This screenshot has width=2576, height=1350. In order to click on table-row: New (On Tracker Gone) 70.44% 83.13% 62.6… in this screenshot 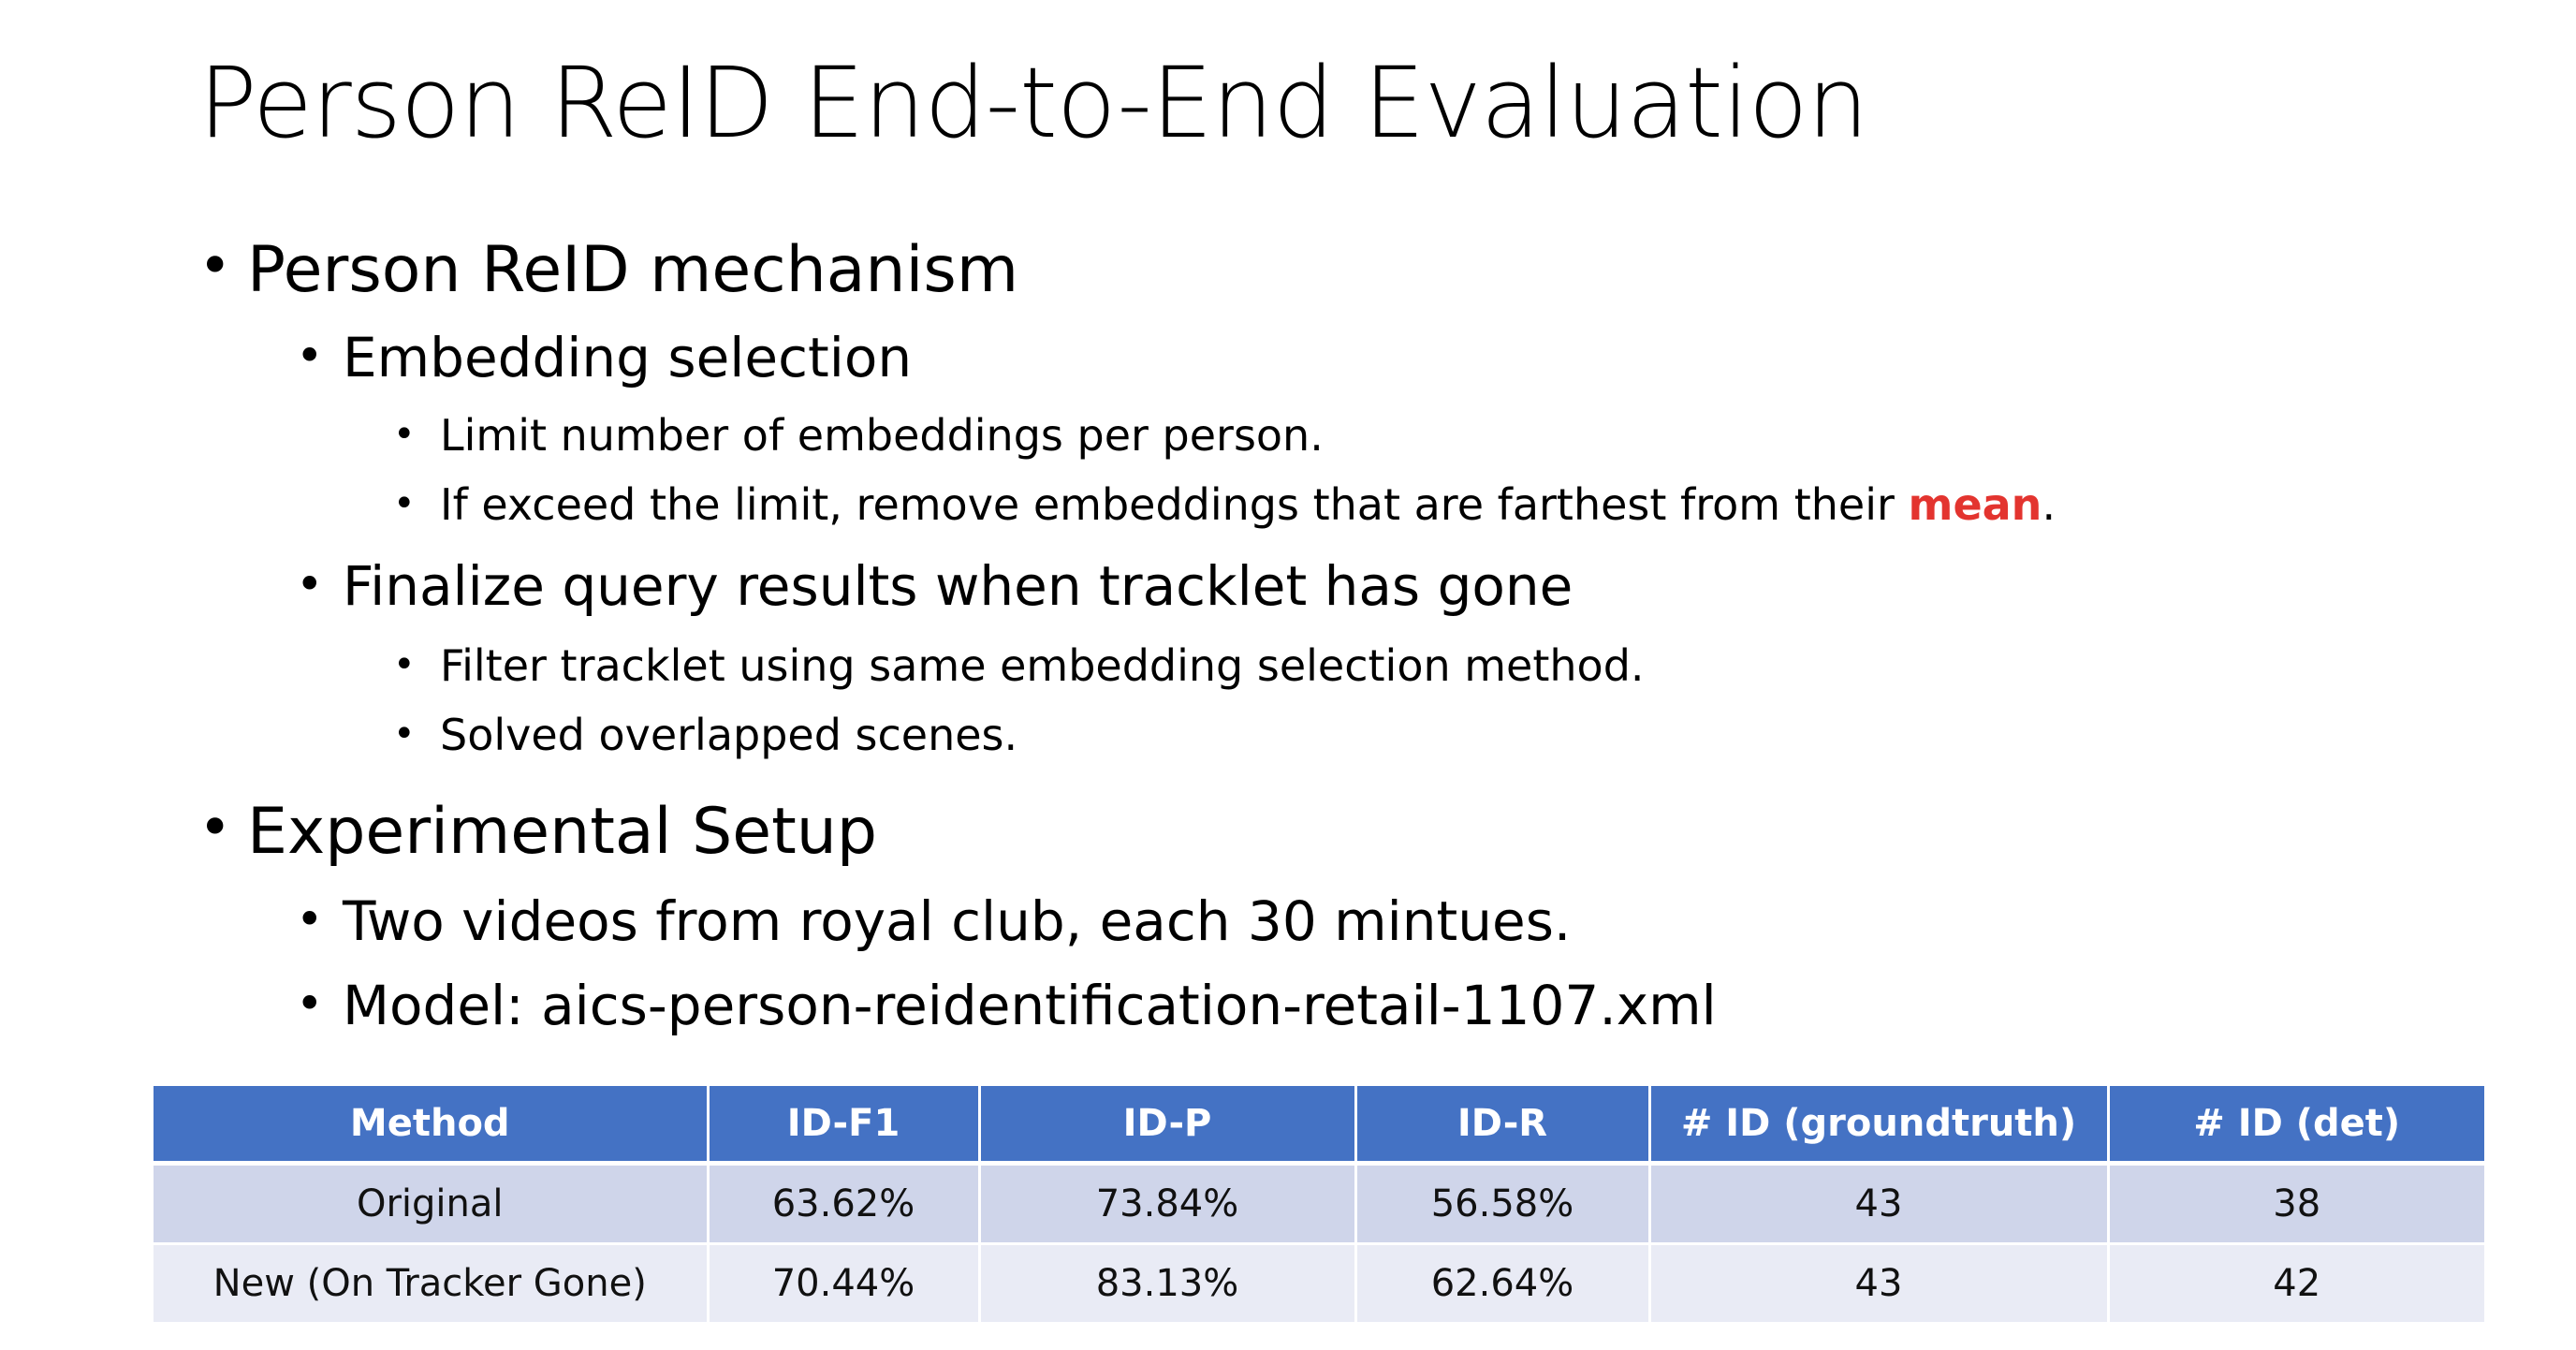, I will do `click(1319, 1284)`.